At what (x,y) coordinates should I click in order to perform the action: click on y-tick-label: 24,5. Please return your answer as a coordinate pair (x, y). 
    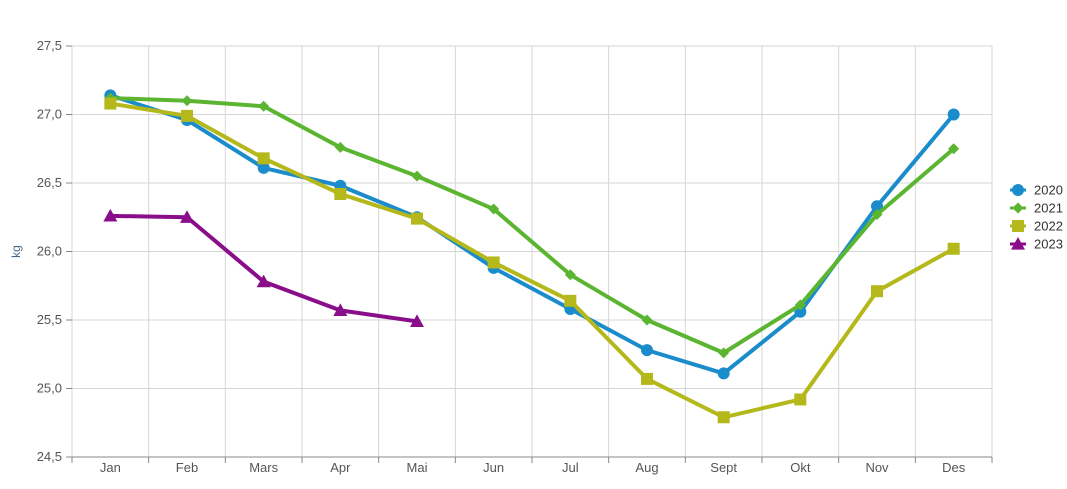
    Looking at the image, I should click on (49, 456).